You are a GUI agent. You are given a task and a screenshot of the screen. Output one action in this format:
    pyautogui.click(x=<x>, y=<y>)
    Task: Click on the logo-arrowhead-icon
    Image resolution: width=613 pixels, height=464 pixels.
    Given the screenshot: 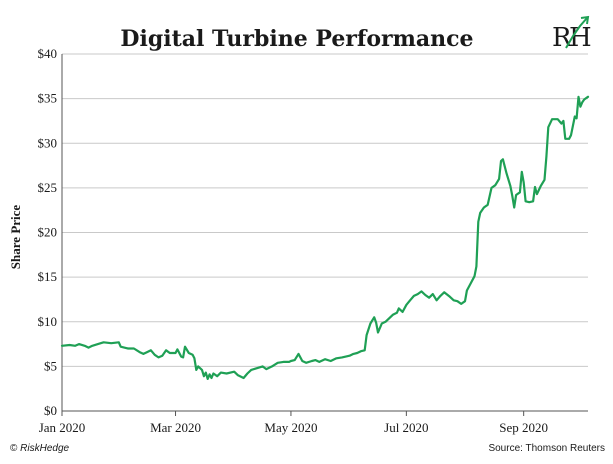 What is the action you would take?
    pyautogui.click(x=585, y=20)
    